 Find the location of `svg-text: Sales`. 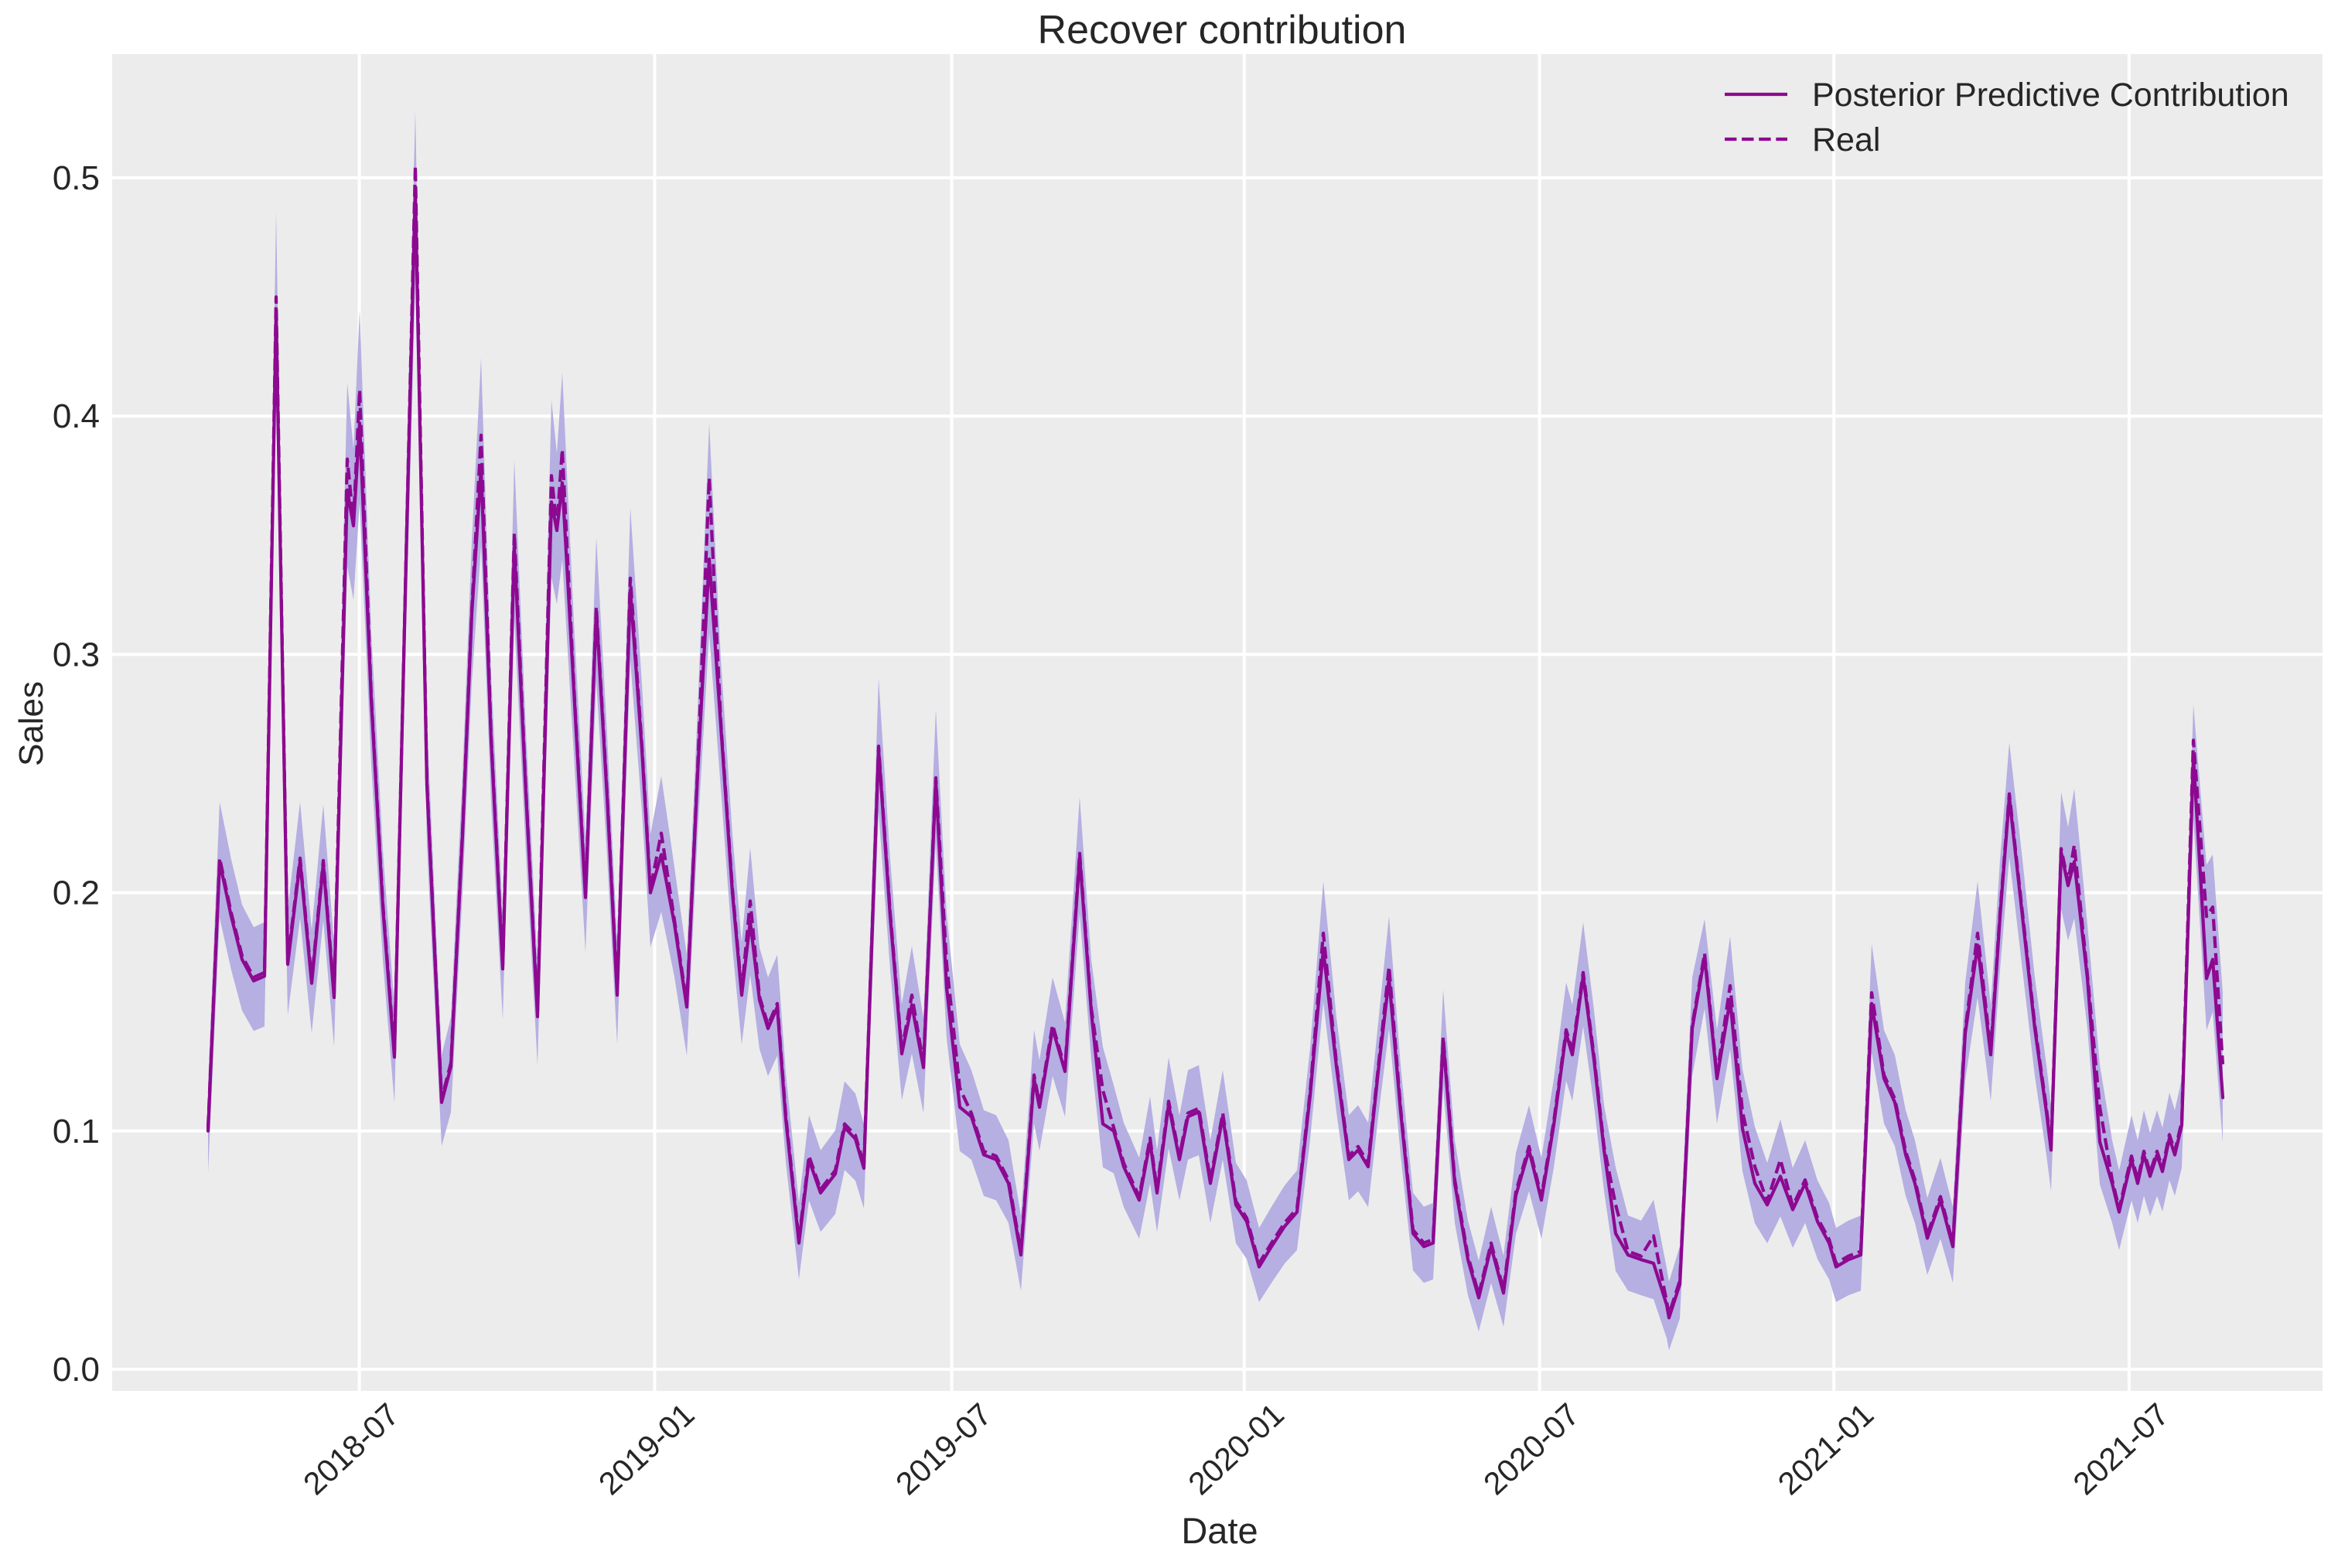

svg-text: Sales is located at coordinates (31, 723).